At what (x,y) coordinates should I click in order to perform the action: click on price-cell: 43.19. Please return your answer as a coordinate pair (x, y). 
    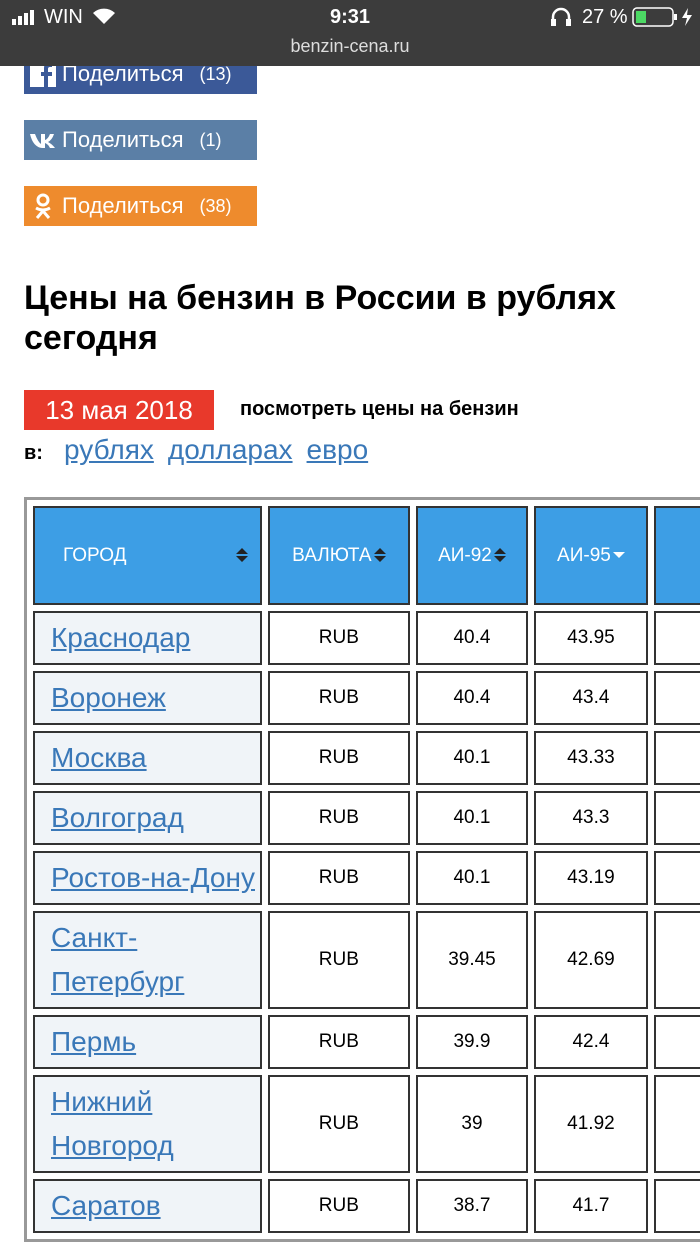
    Looking at the image, I should click on (591, 878).